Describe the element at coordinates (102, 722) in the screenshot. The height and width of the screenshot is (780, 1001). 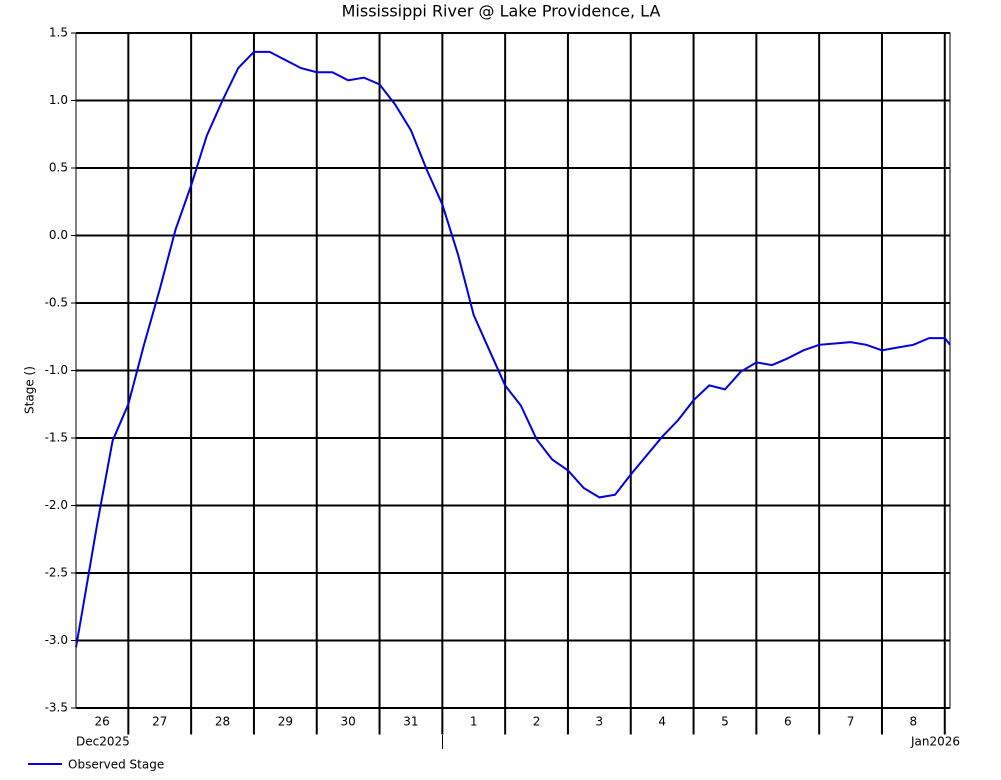
I see `x-tick-label: 26` at that location.